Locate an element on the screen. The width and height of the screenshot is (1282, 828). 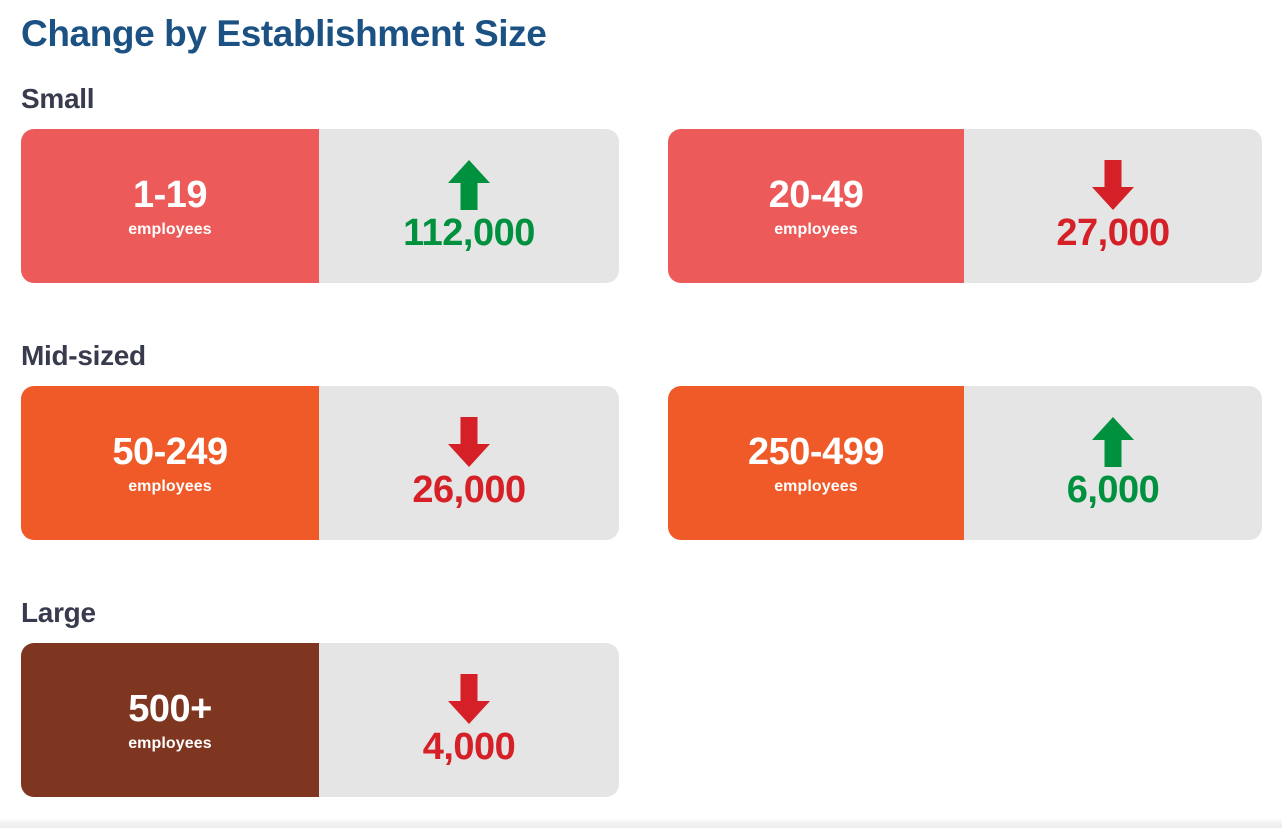
size-range-label: 50-249 is located at coordinates (170, 452).